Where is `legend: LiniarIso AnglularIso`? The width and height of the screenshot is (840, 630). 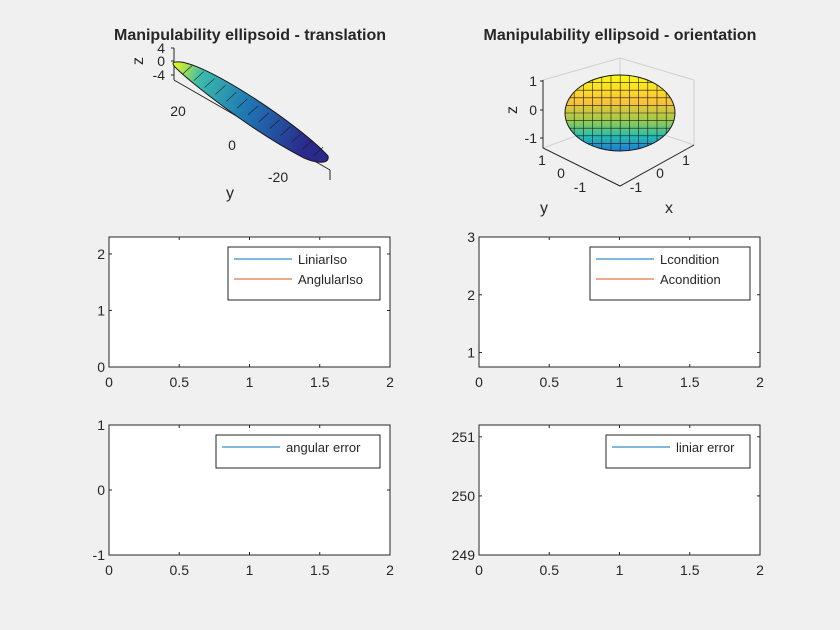 legend: LiniarIso AnglularIso is located at coordinates (304, 273).